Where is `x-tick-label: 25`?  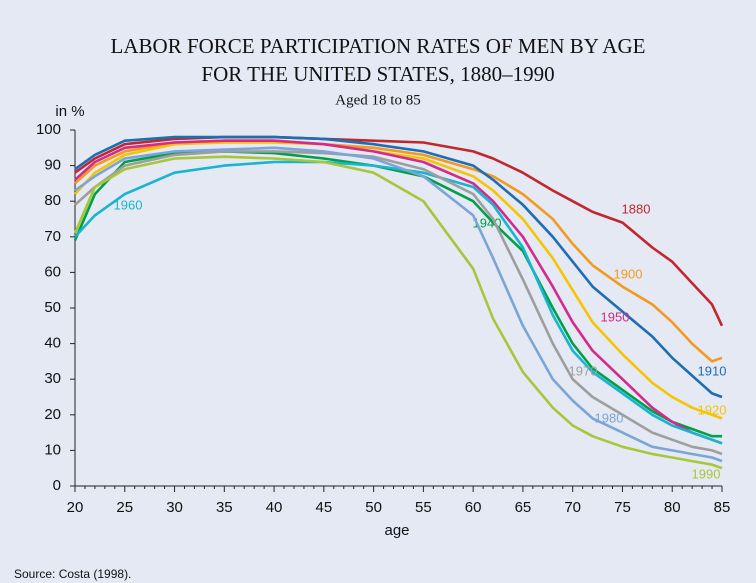 x-tick-label: 25 is located at coordinates (124, 507).